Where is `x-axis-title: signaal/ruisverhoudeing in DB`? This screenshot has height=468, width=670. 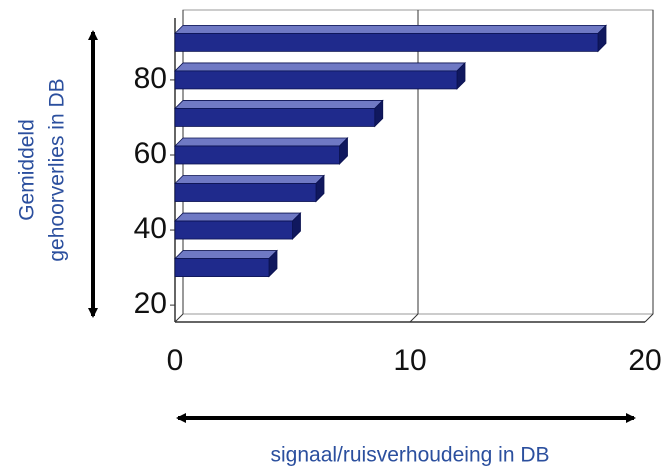
x-axis-title: signaal/ruisverhoudeing in DB is located at coordinates (410, 455).